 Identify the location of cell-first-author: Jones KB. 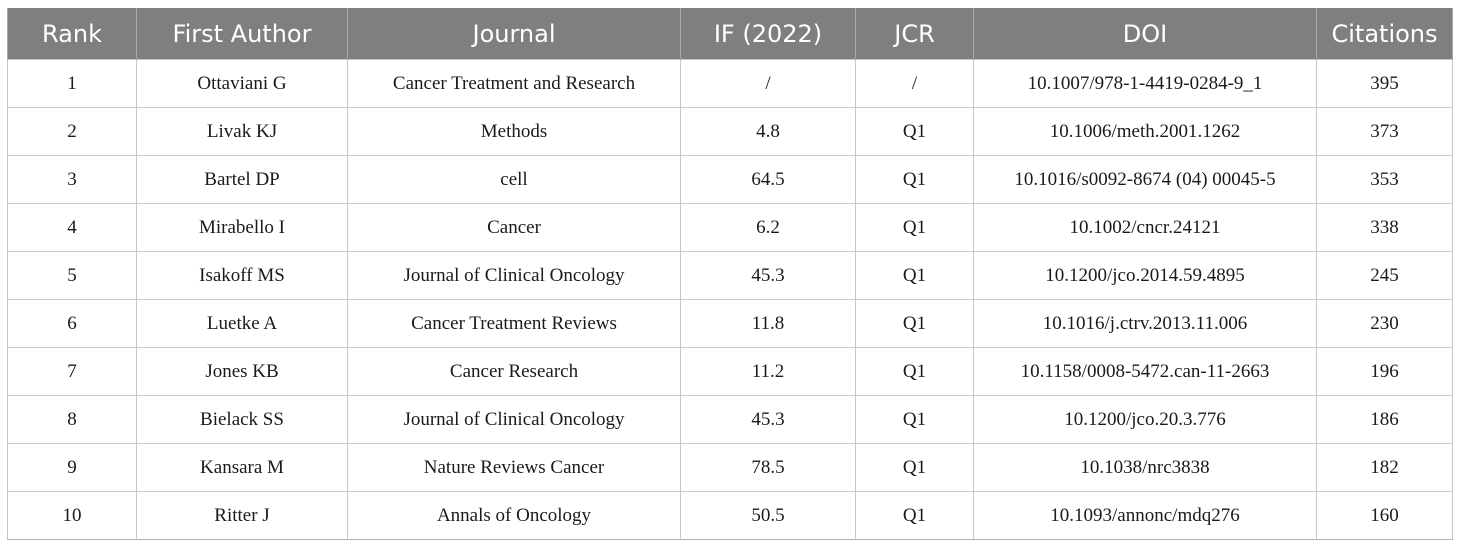
(242, 371).